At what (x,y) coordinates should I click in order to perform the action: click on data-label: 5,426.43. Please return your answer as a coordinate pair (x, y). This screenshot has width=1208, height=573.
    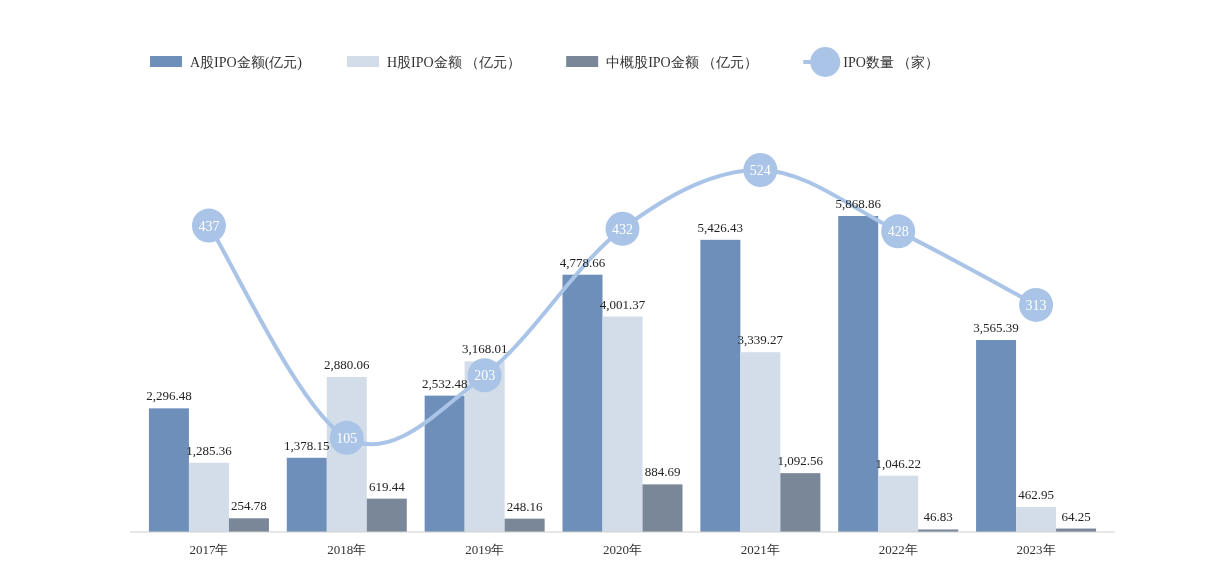
    Looking at the image, I should click on (720, 227).